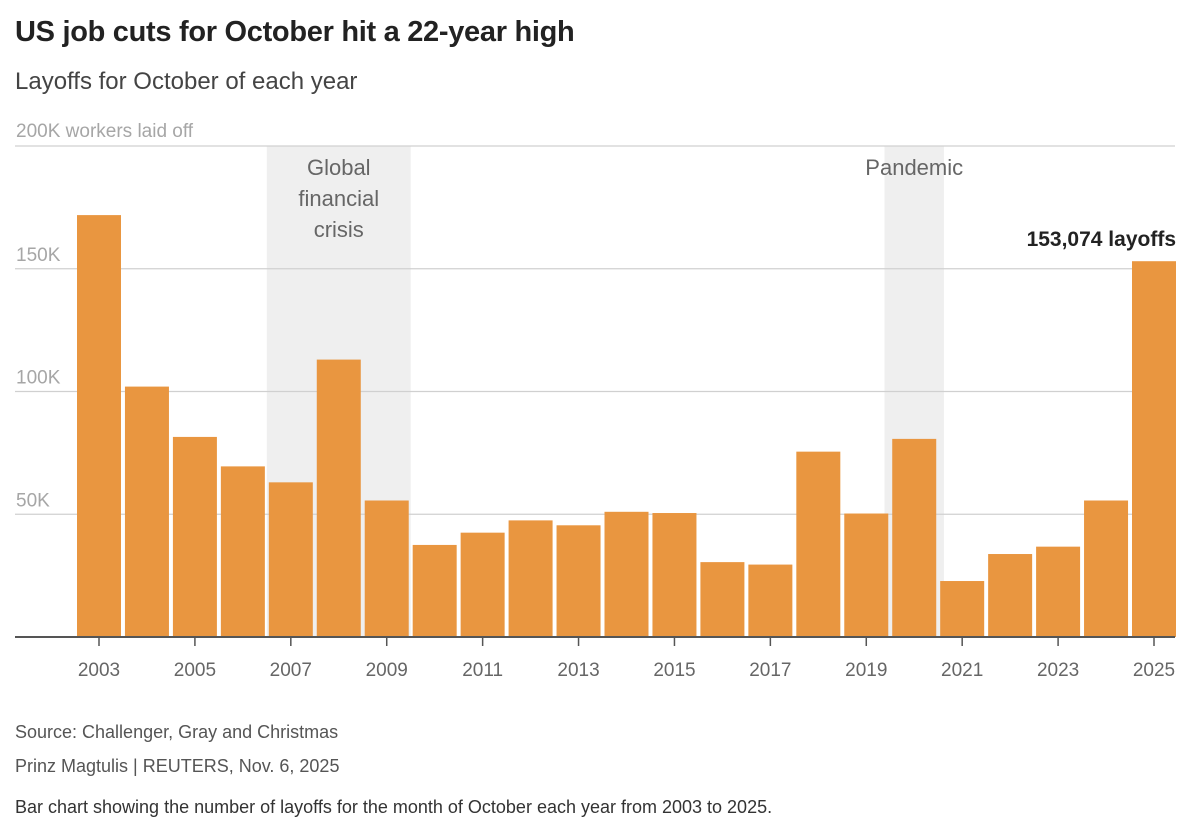 Image resolution: width=1200 pixels, height=825 pixels. I want to click on x-tick-label: 2009, so click(387, 670).